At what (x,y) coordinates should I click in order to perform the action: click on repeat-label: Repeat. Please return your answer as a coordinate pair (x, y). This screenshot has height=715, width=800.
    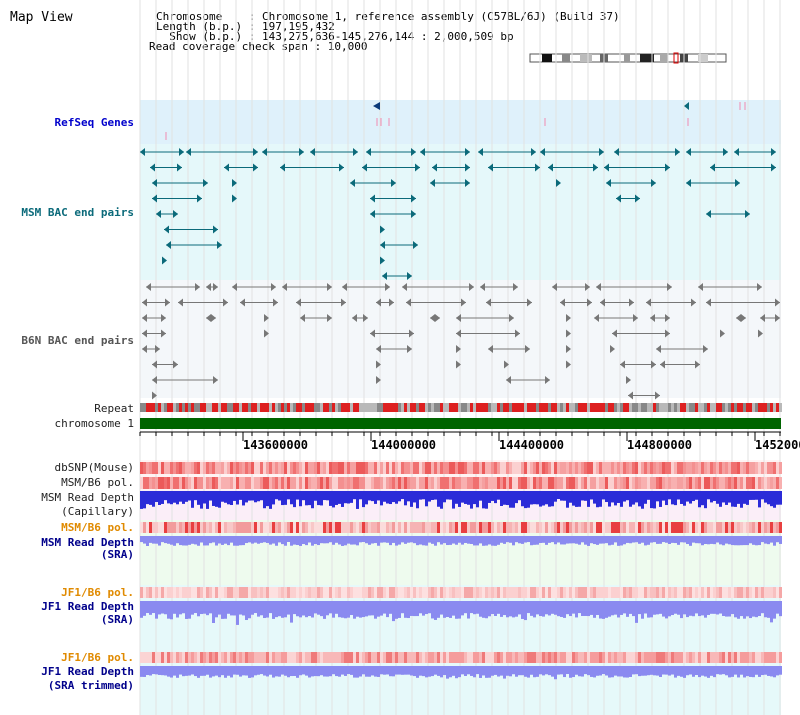
    Looking at the image, I should click on (114, 408).